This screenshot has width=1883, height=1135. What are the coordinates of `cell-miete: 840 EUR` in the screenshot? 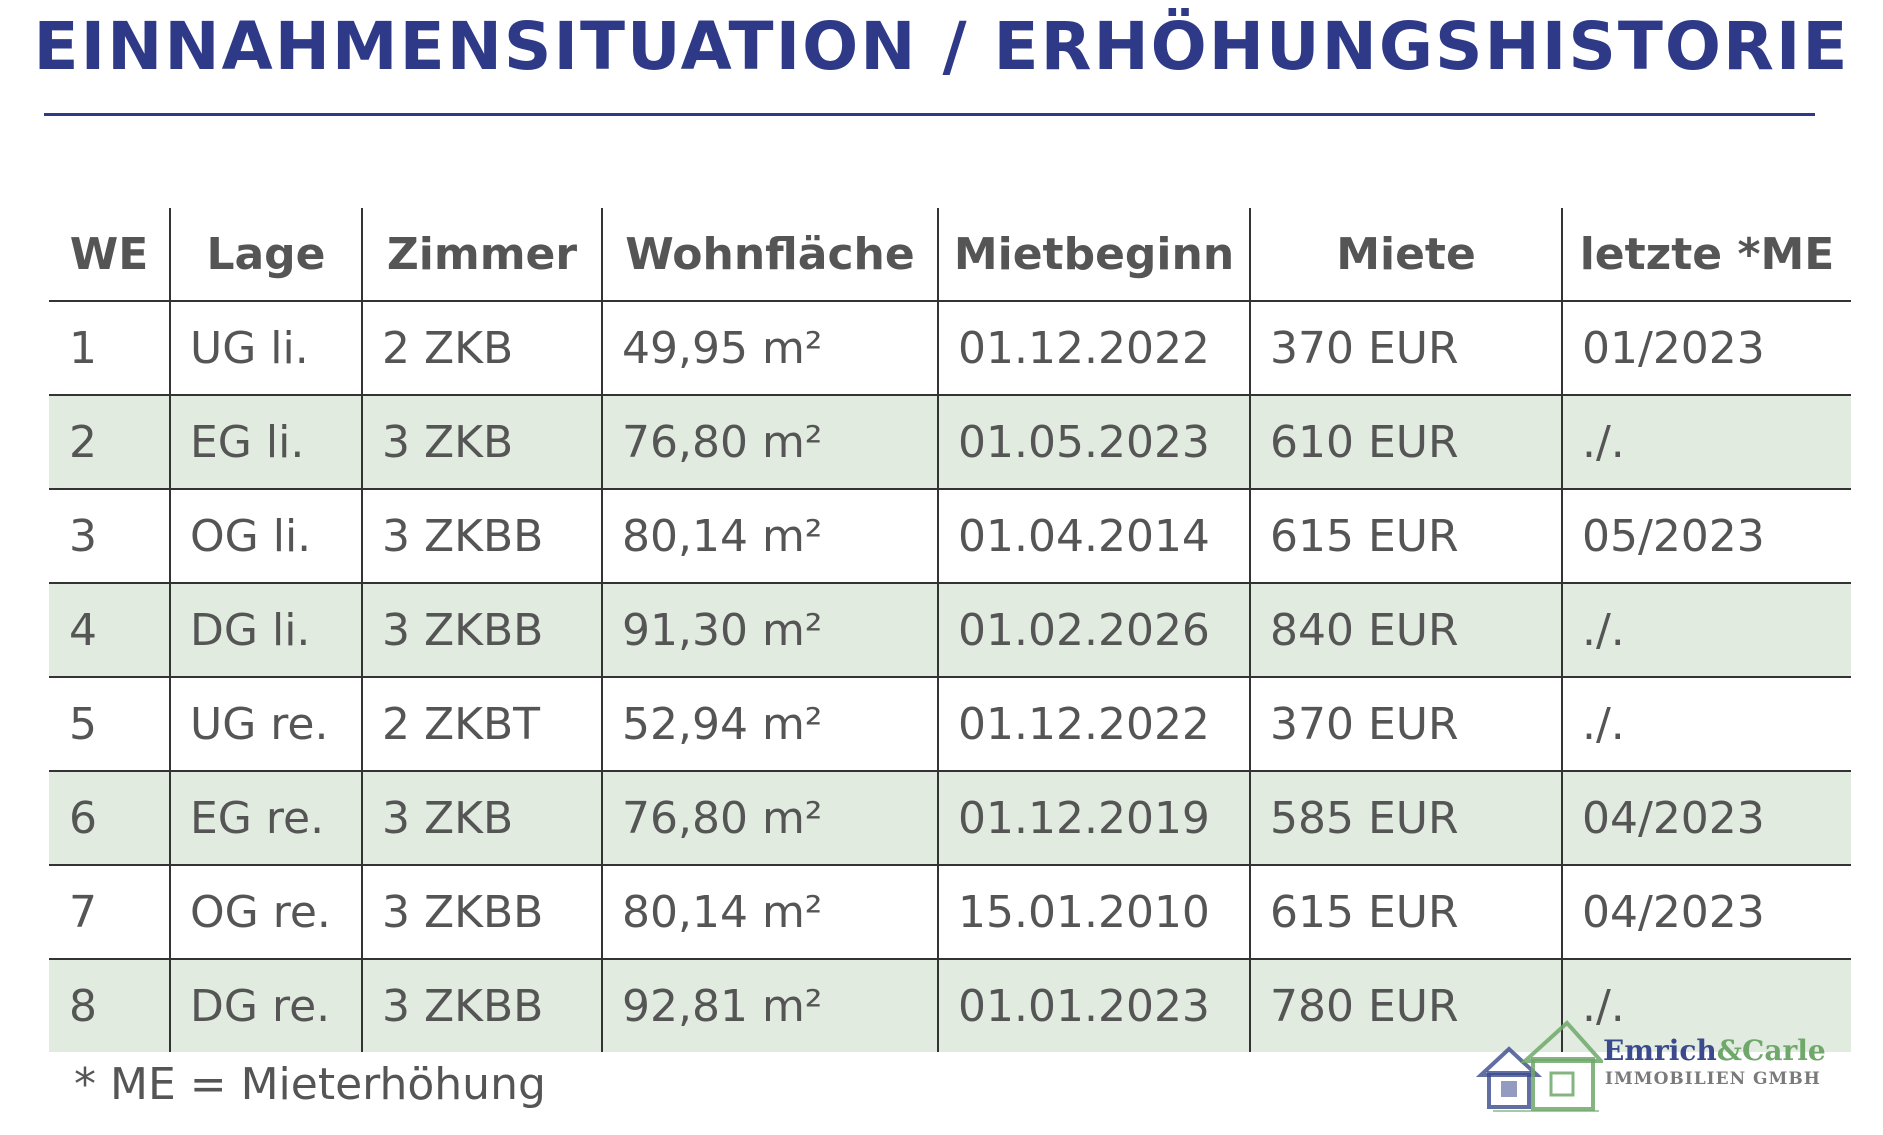 It's located at (1405, 630).